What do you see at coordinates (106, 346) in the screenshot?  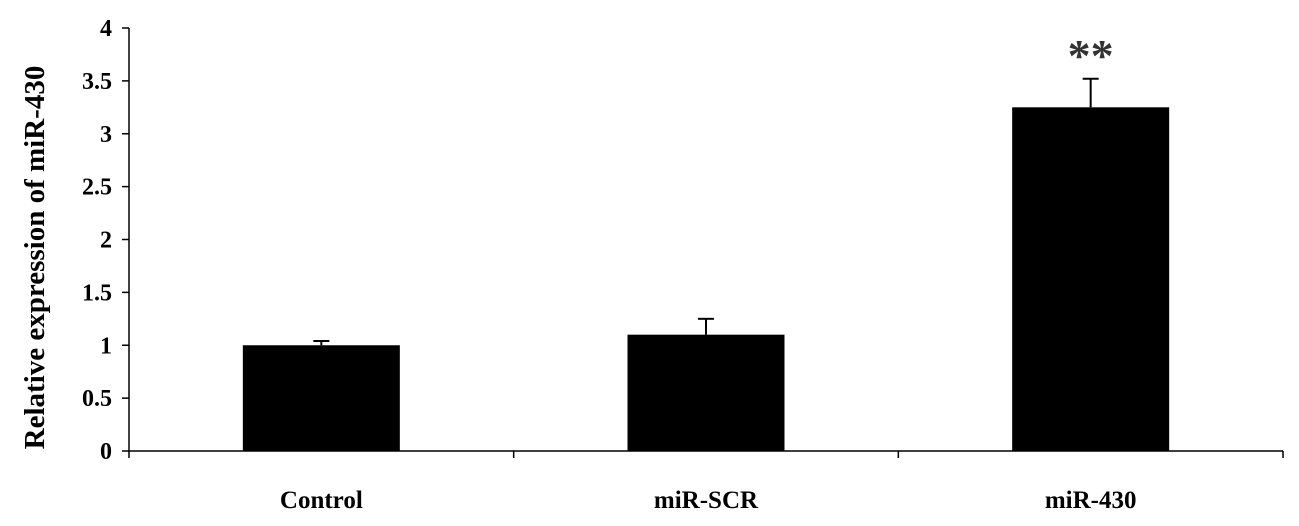 I see `y-tick-label: 1` at bounding box center [106, 346].